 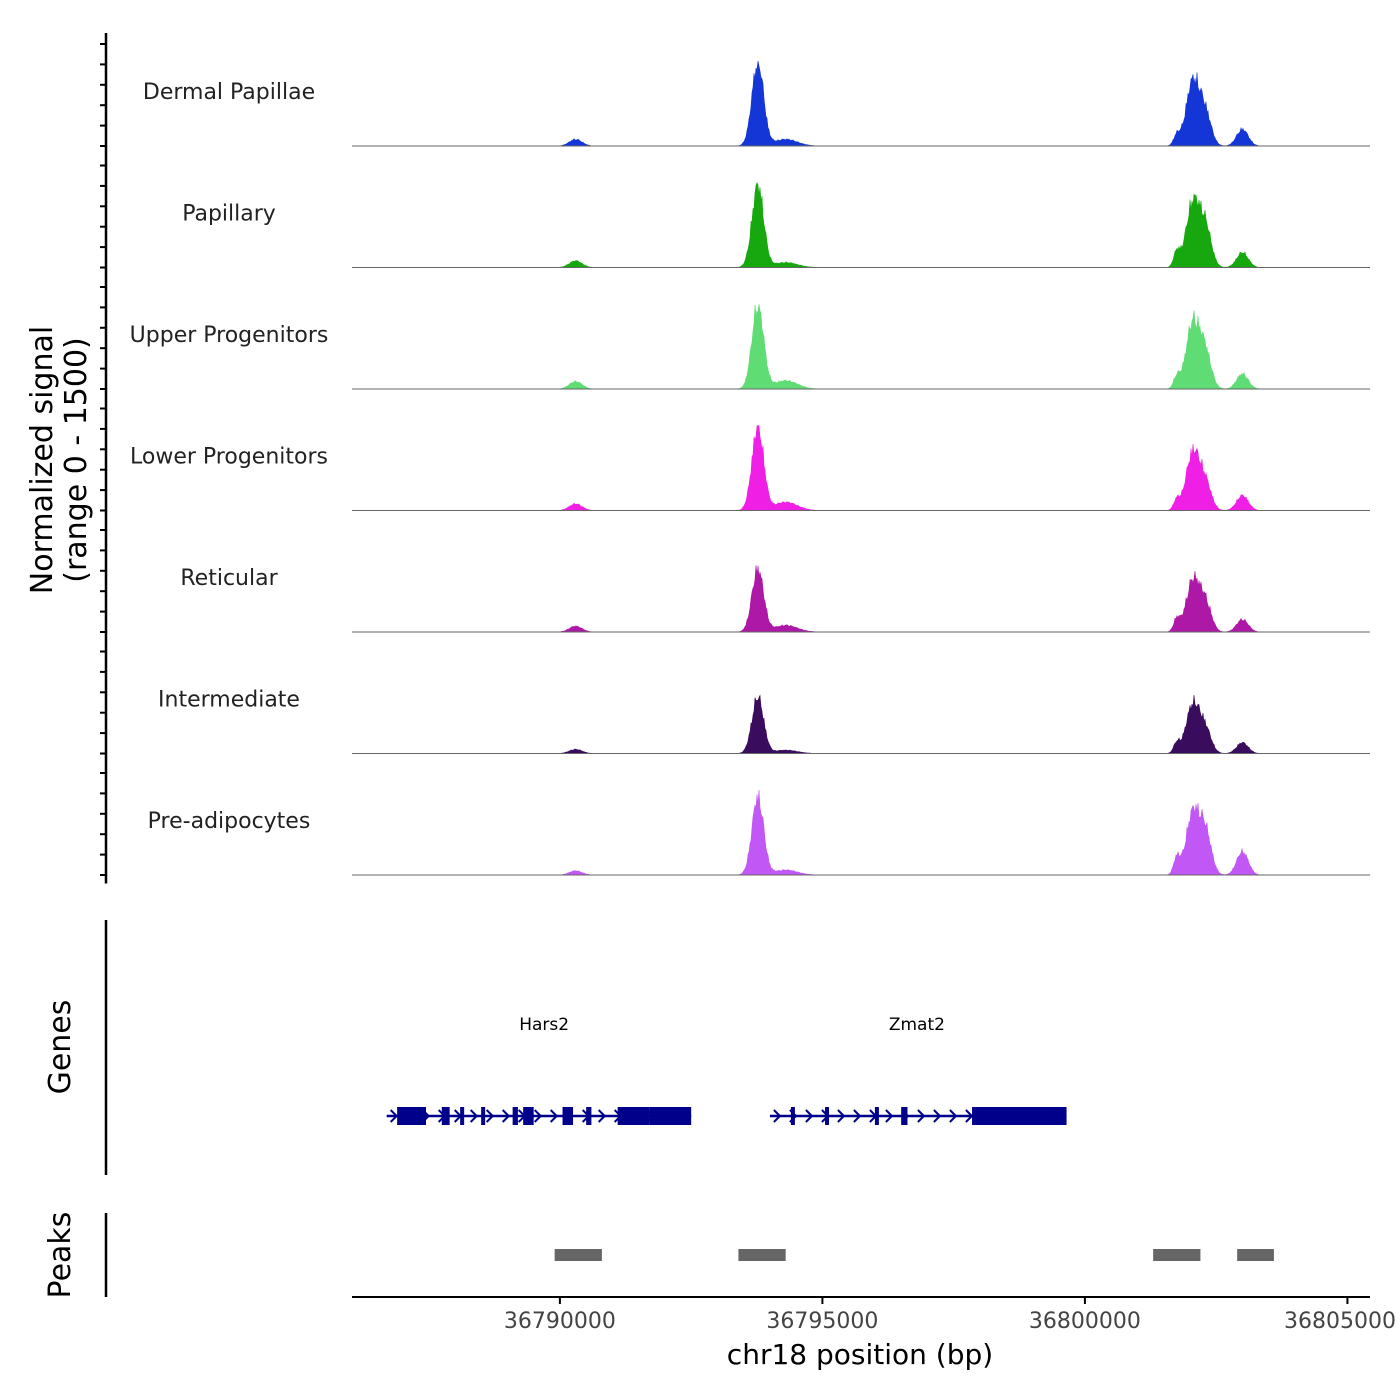 What do you see at coordinates (544, 1025) in the screenshot?
I see `gene-label: Hars2` at bounding box center [544, 1025].